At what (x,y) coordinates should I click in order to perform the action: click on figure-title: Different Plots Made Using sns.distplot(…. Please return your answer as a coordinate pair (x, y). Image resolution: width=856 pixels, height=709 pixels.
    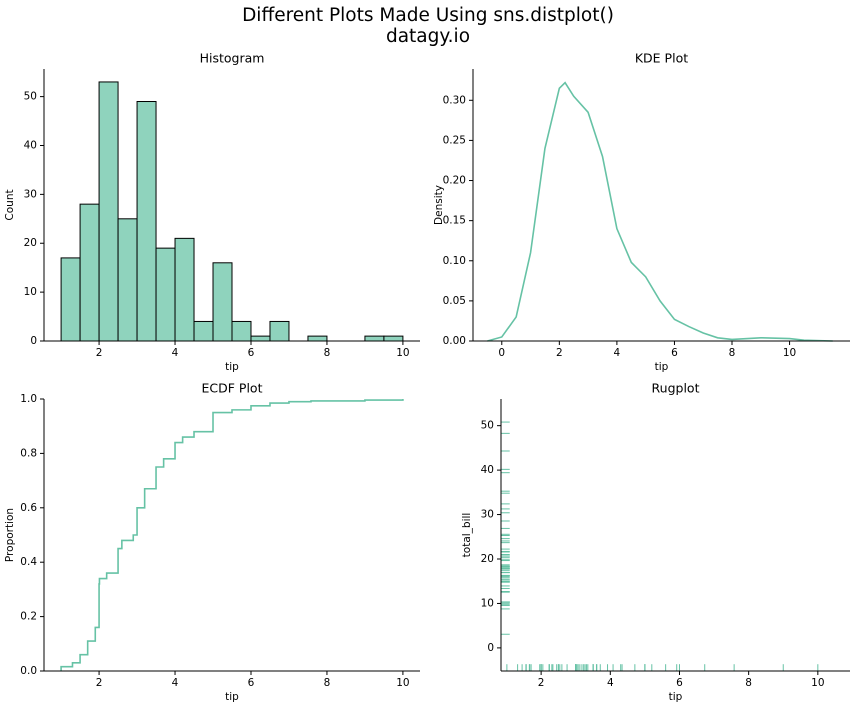
    Looking at the image, I should click on (428, 15).